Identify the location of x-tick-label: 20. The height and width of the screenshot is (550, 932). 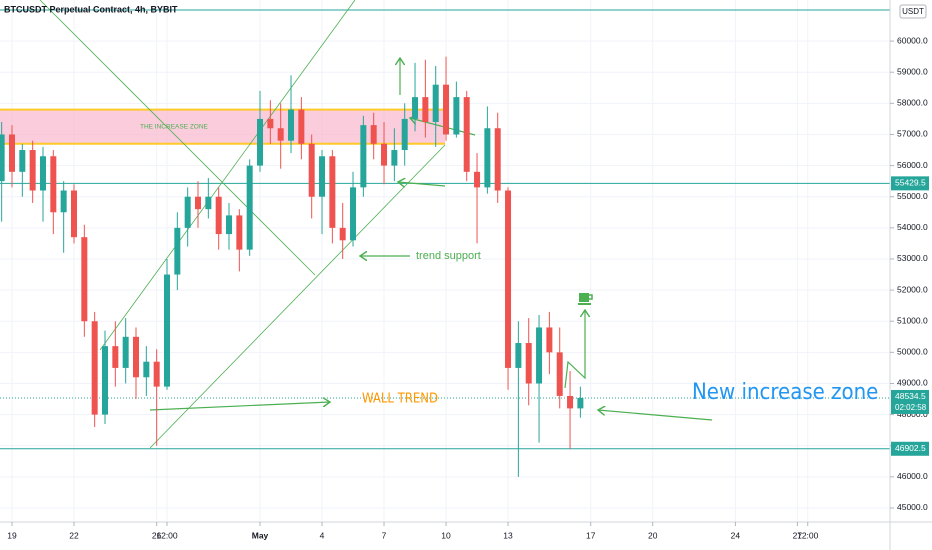
(653, 535).